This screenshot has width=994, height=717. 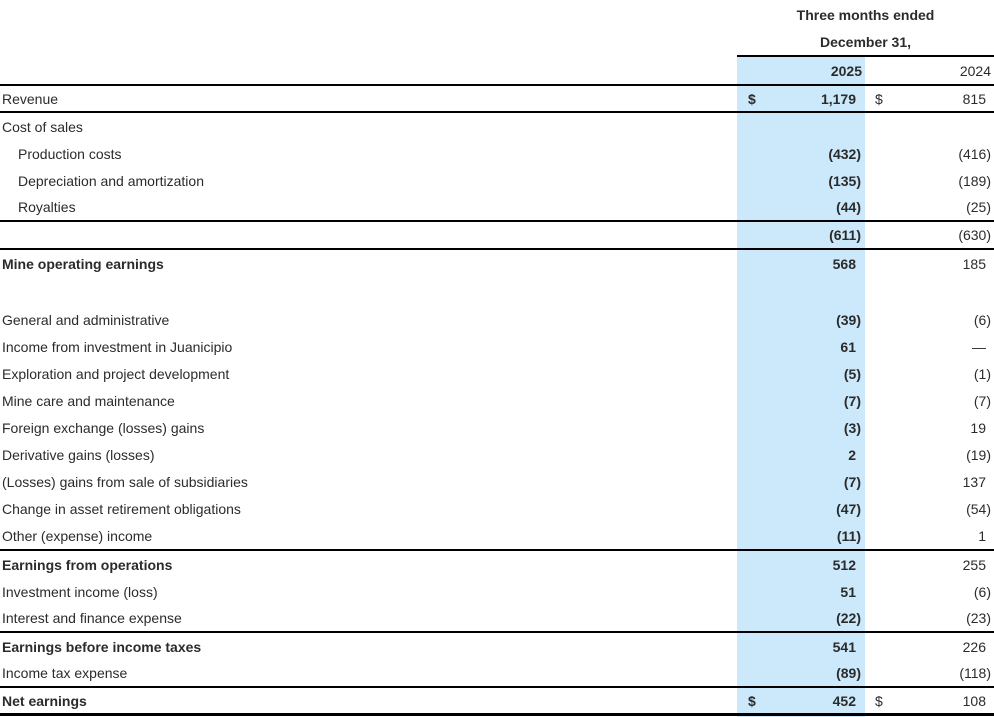 I want to click on amount-2024: 108, so click(x=974, y=700).